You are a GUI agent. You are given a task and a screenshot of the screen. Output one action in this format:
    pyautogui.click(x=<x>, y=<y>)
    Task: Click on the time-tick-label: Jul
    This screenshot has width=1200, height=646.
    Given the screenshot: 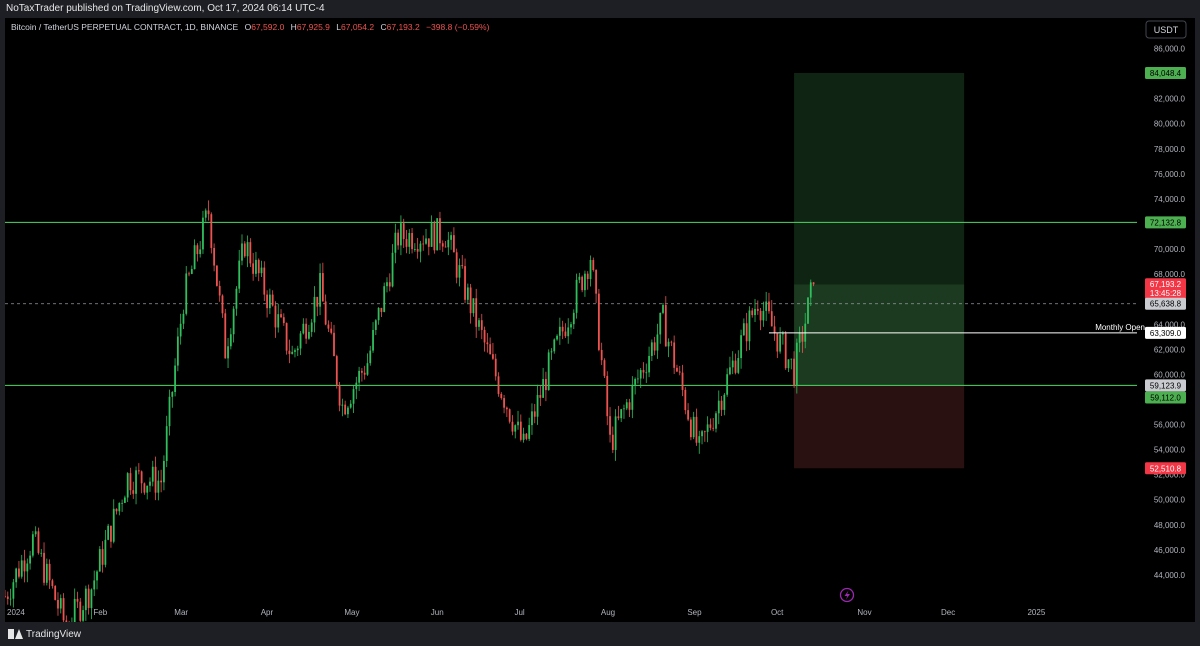 What is the action you would take?
    pyautogui.click(x=519, y=612)
    